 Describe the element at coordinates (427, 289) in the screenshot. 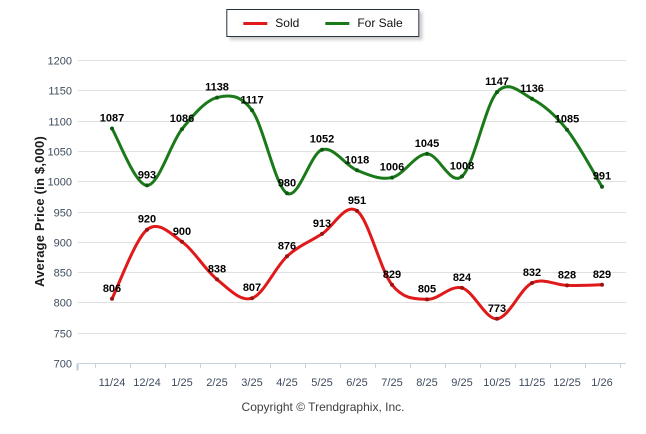

I see `data-point-label-sold: 805` at that location.